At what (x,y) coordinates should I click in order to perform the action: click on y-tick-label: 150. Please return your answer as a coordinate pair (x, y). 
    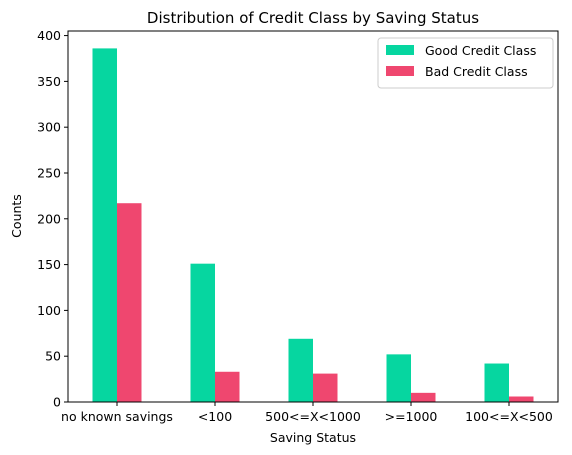
    Looking at the image, I should click on (49, 264).